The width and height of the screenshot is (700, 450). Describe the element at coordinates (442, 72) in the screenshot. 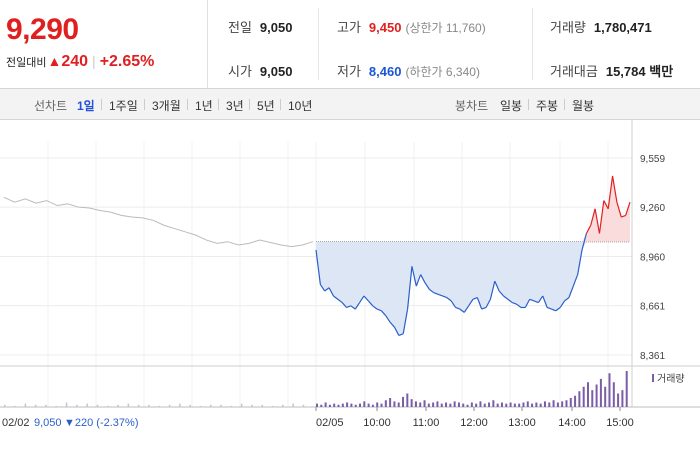

I see `lower-limit: (하한가 6,340)` at that location.